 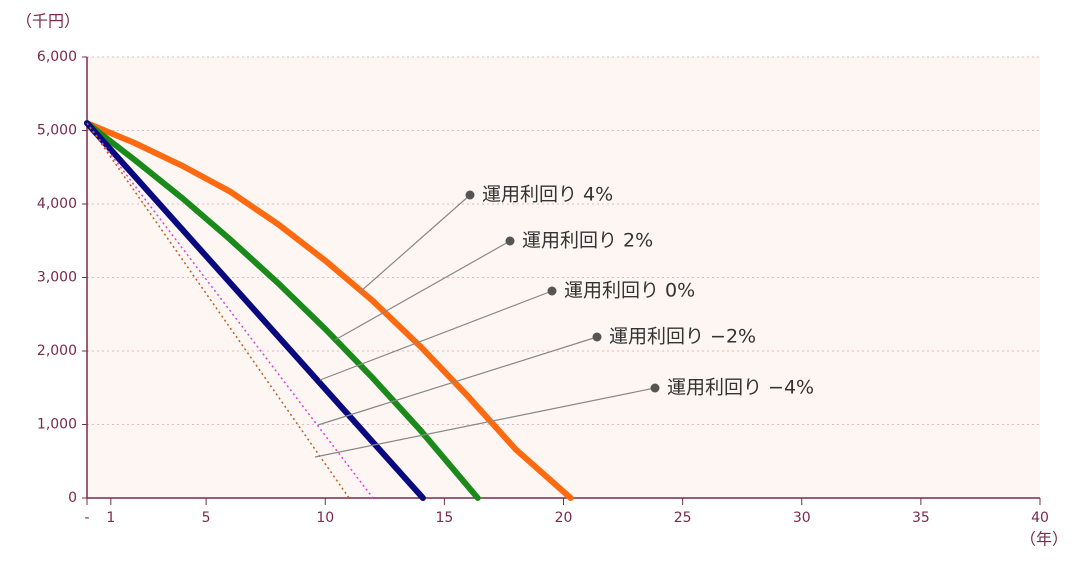 I want to click on x-tick-label: 35, so click(x=921, y=518).